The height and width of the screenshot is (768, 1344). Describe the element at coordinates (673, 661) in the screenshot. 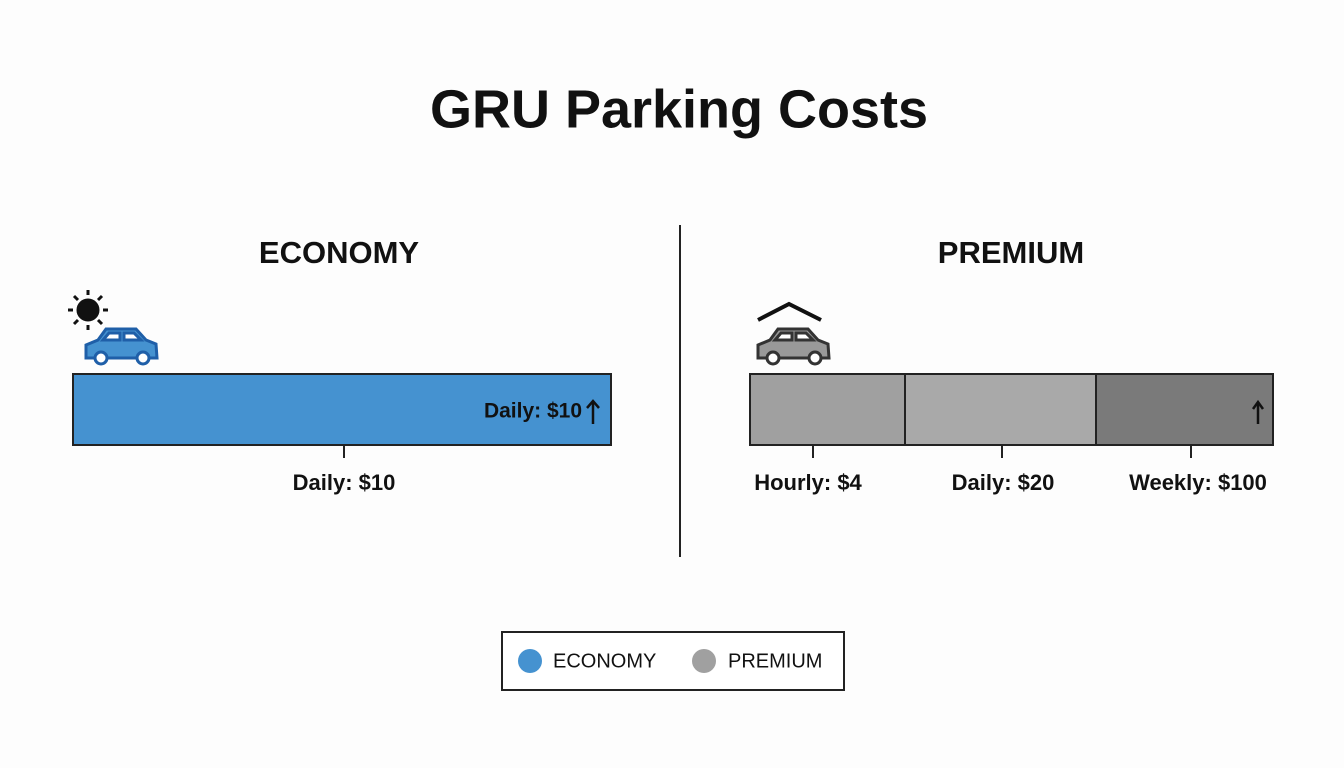

I see `legend-box` at that location.